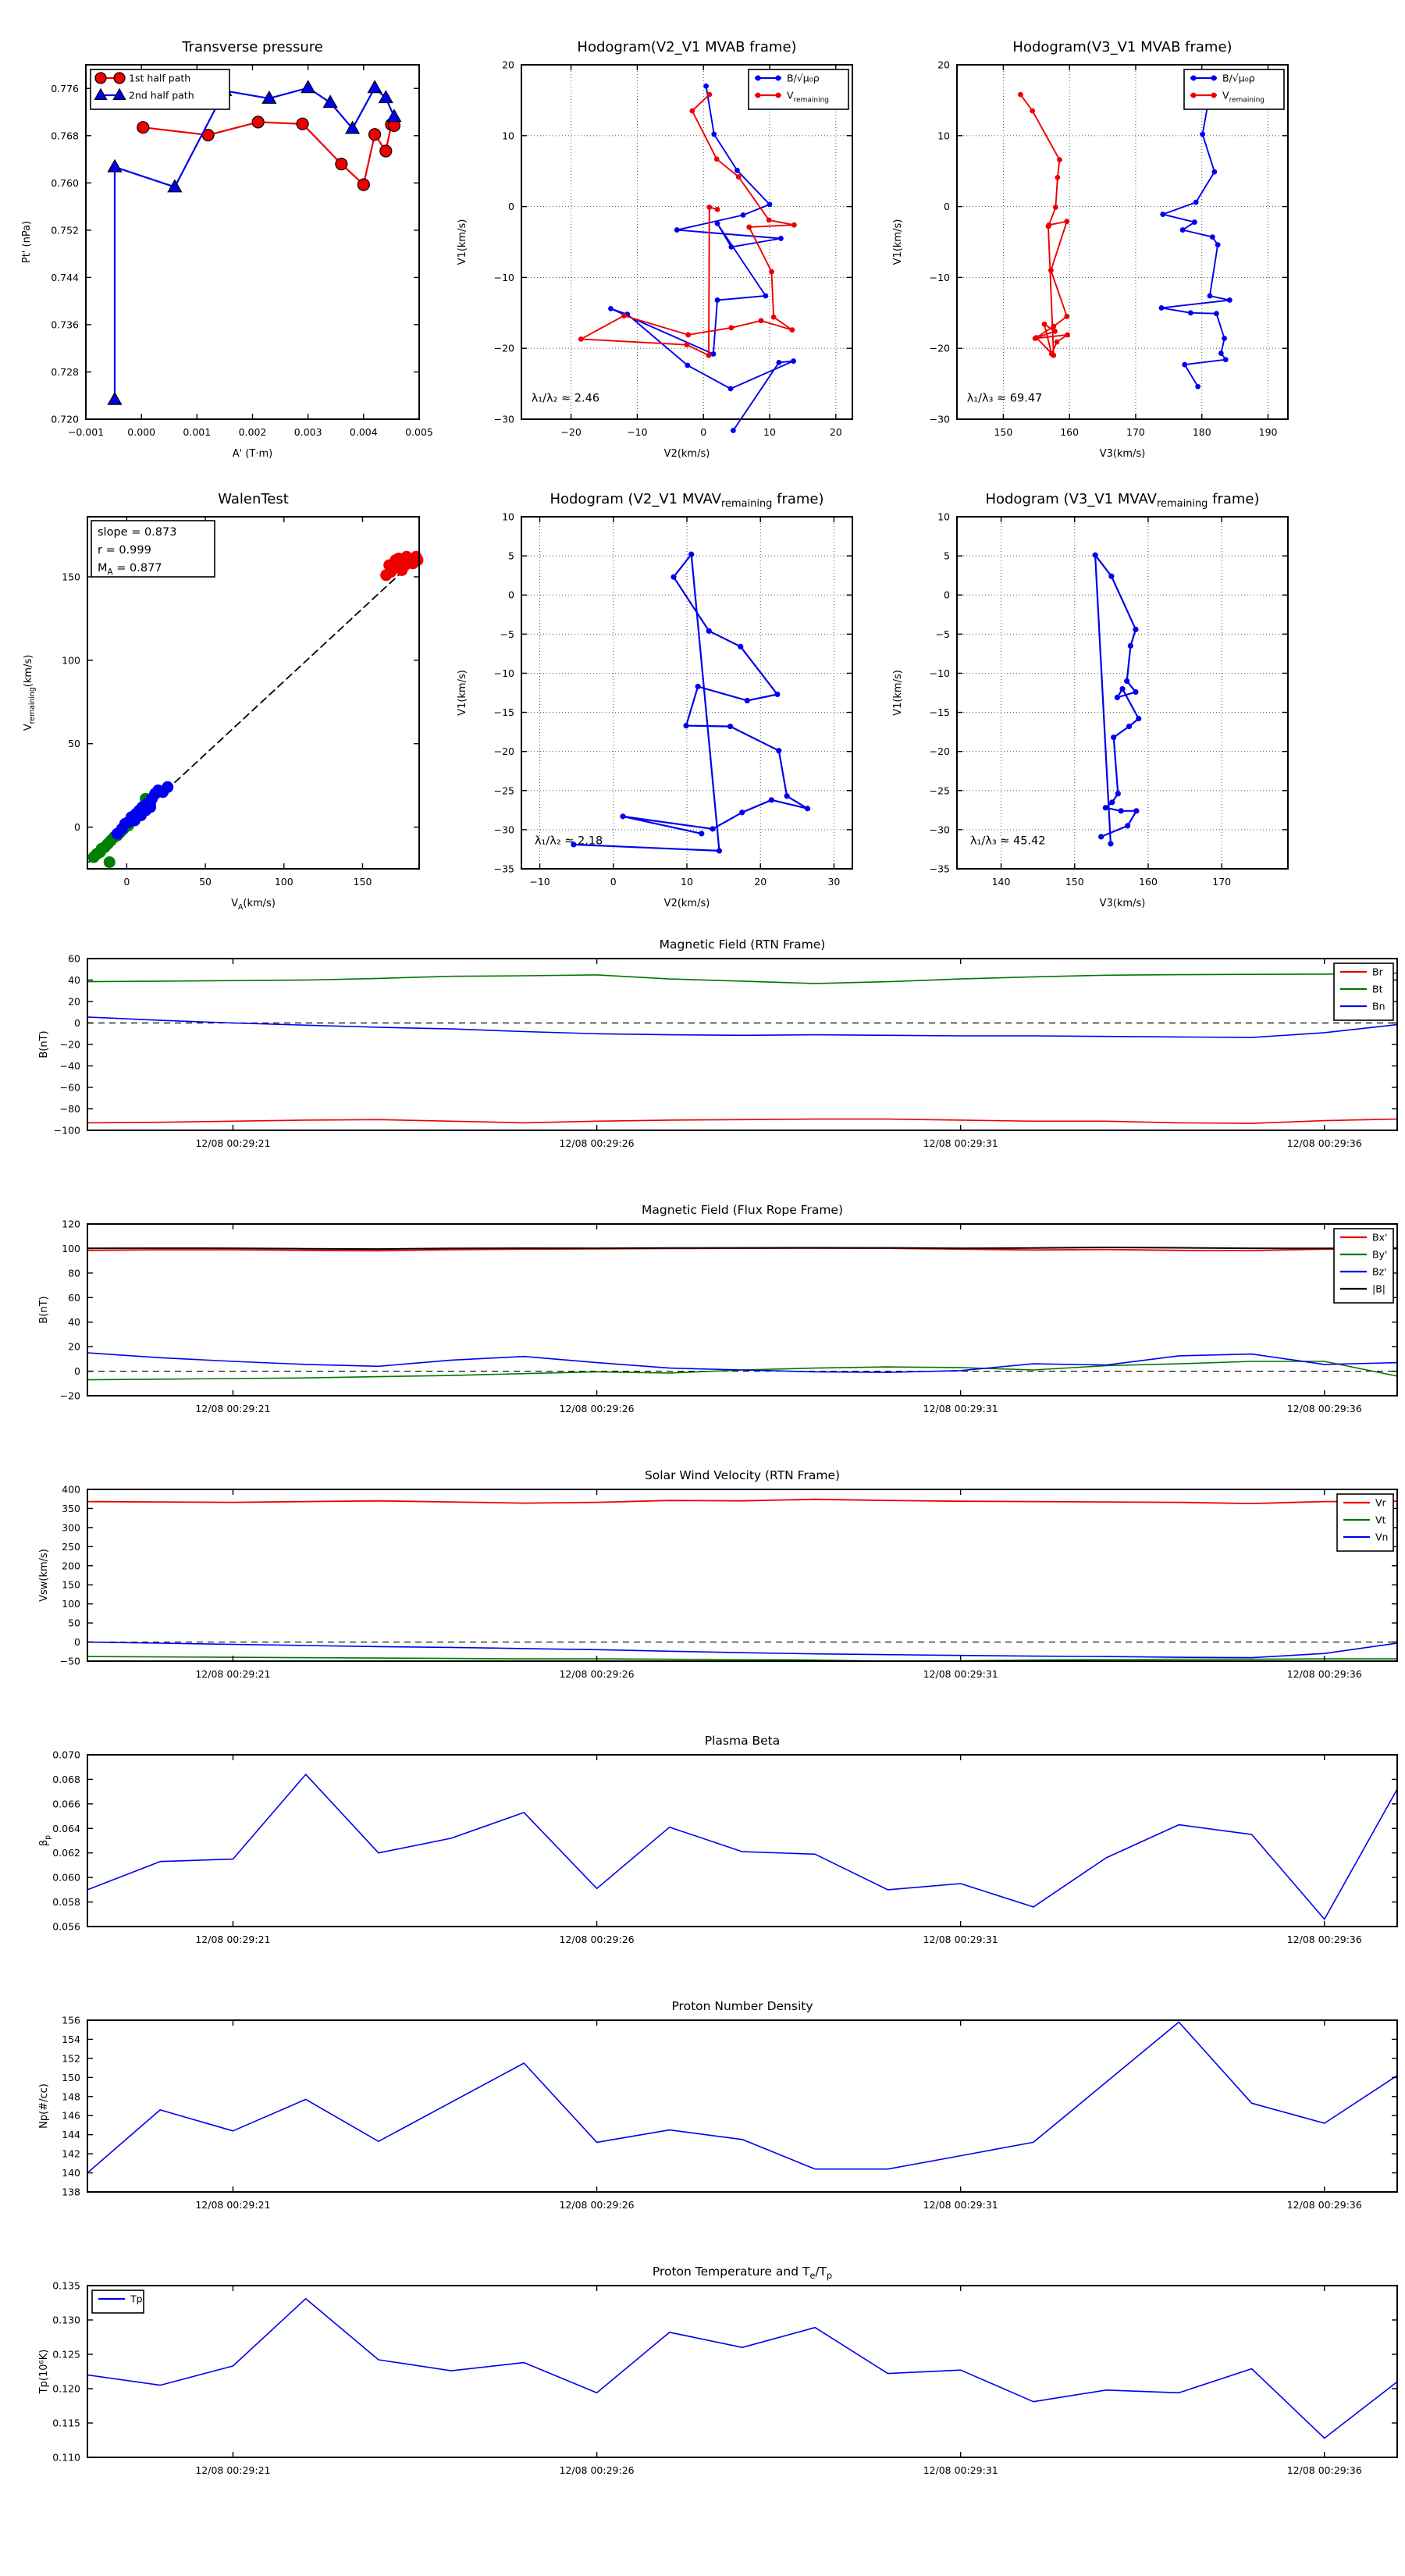 This screenshot has height=2576, width=1405. What do you see at coordinates (77, 1023) in the screenshot?
I see `svg-text: 0` at bounding box center [77, 1023].